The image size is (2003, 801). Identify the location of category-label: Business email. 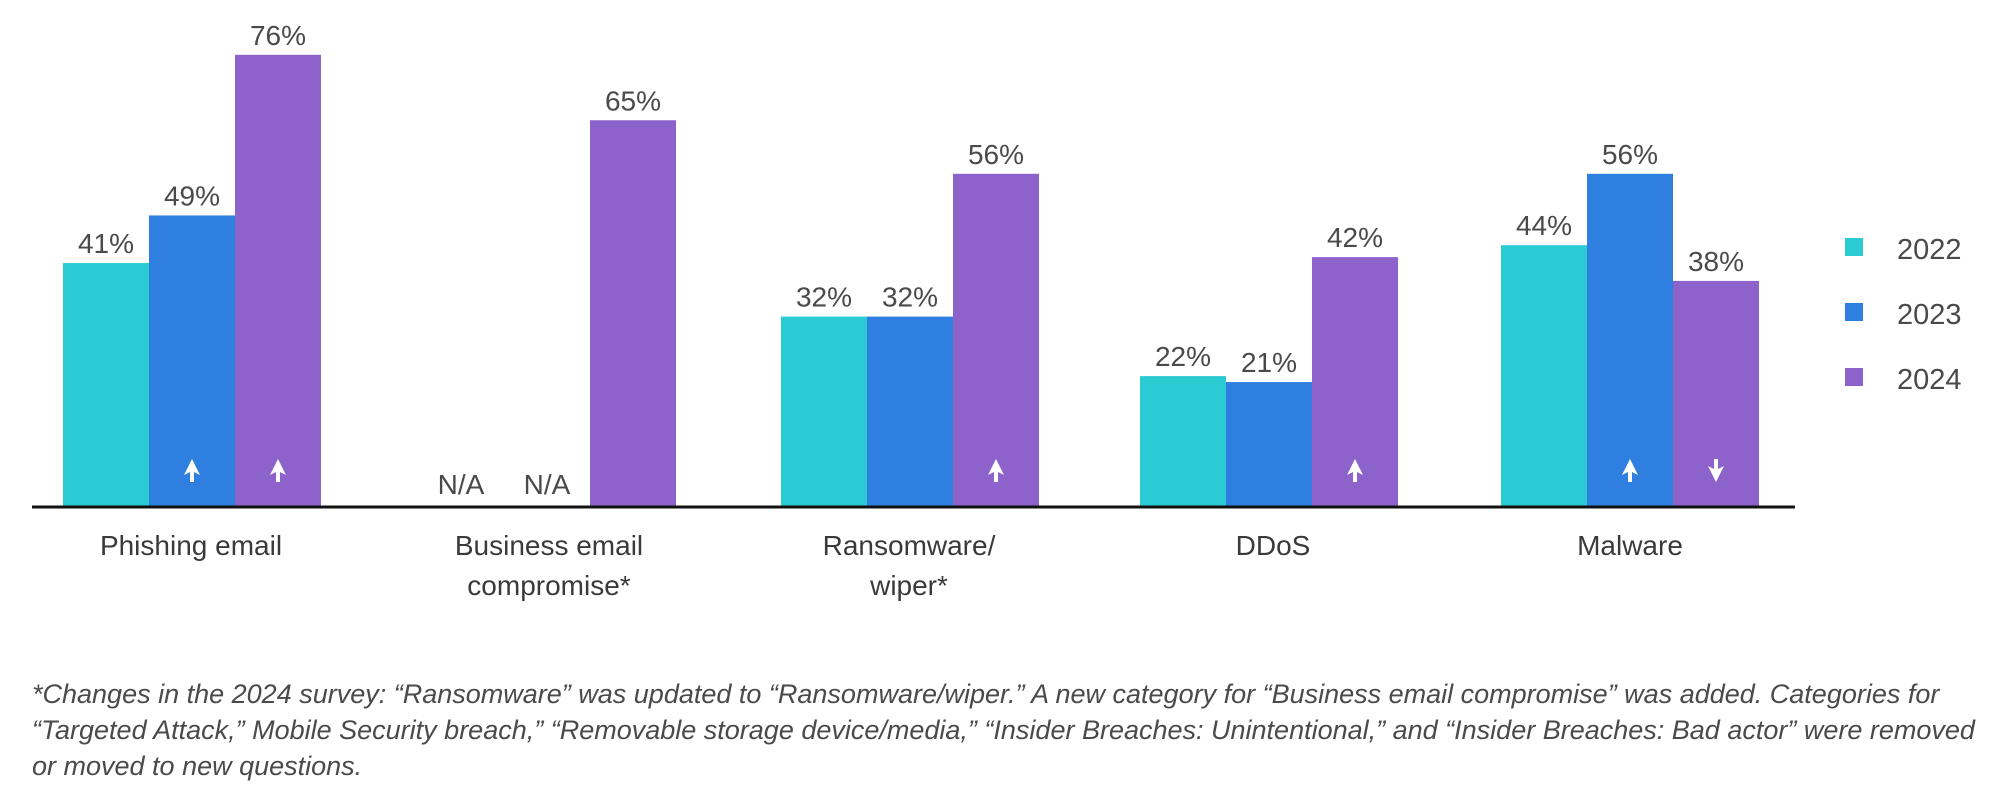
(549, 545).